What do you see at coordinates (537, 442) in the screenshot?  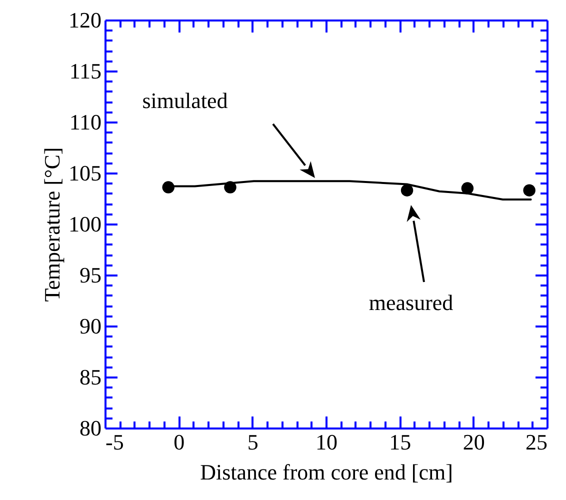 I see `x-tick-label: 25` at bounding box center [537, 442].